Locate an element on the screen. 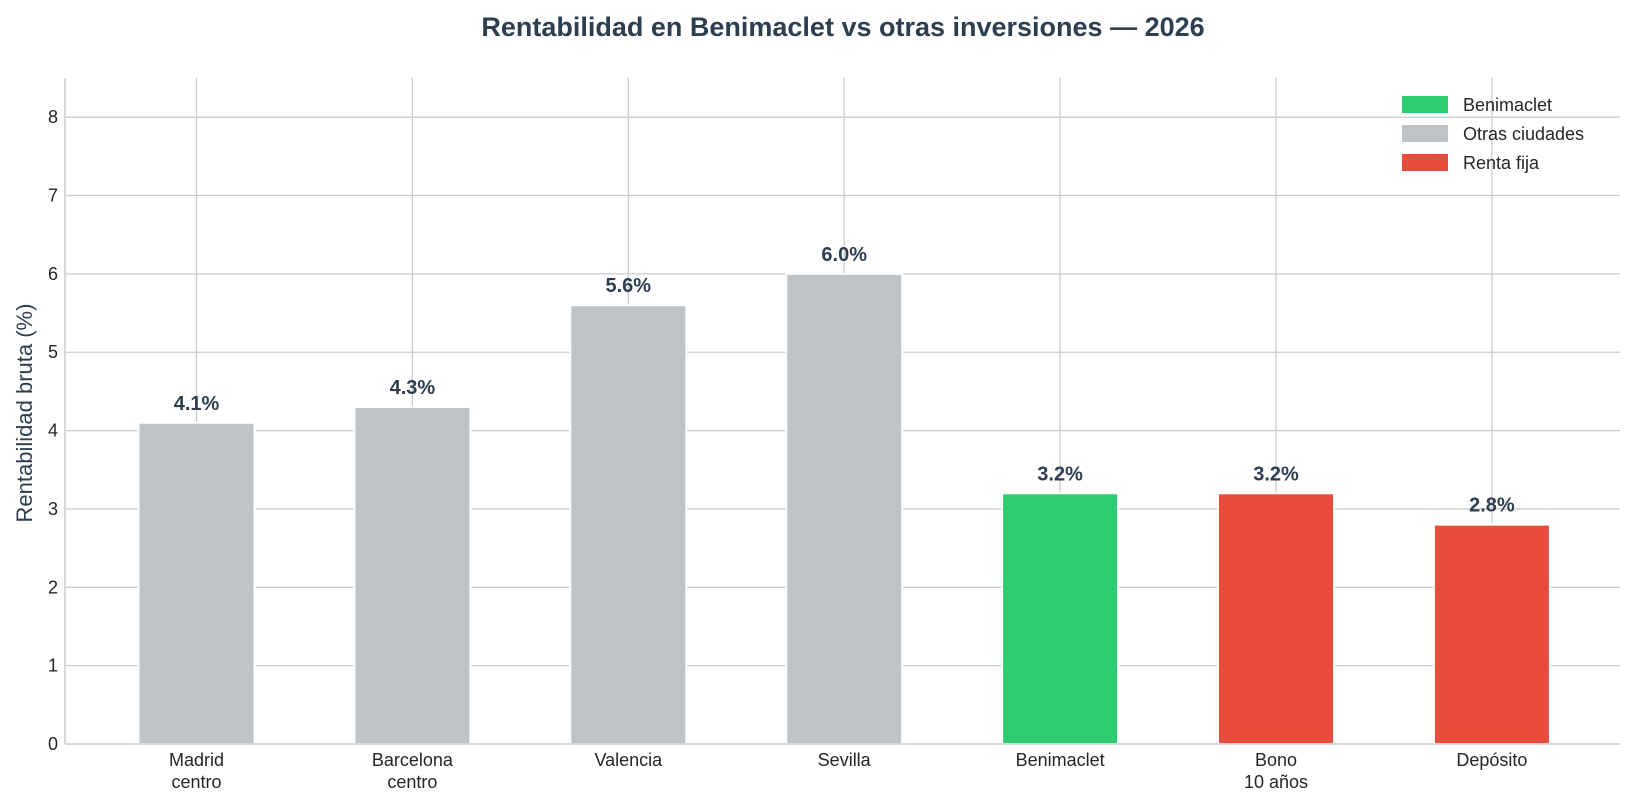  y-tick-labels: 0 1 2 3 4 5 6 7 8 is located at coordinates (53, 430).